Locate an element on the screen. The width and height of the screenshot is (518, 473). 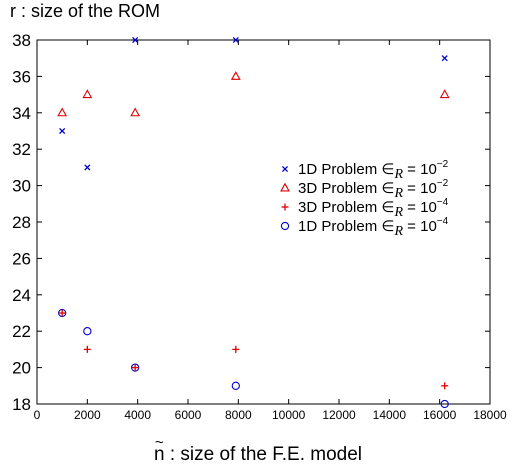
x-tick-label: 10000 is located at coordinates (289, 415).